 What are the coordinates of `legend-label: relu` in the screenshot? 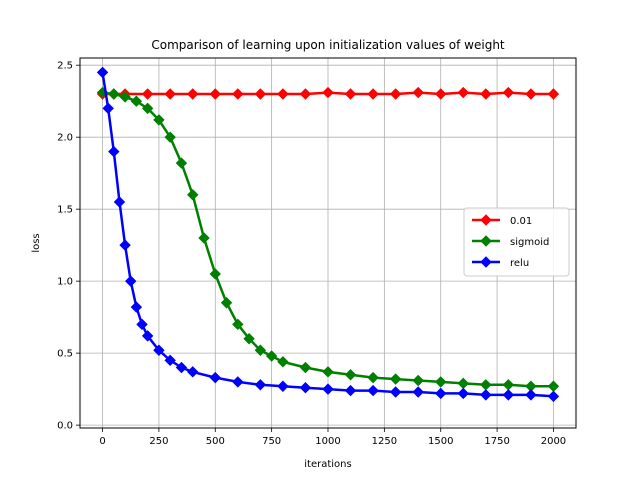 It's located at (519, 263).